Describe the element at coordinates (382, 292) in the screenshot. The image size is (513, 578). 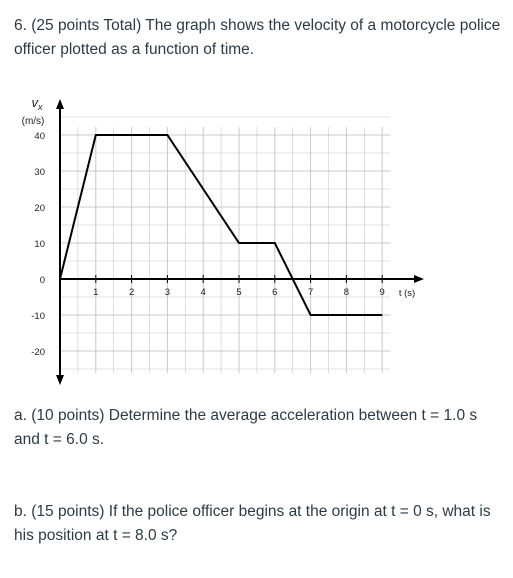
I see `x-tick-label: 9` at that location.